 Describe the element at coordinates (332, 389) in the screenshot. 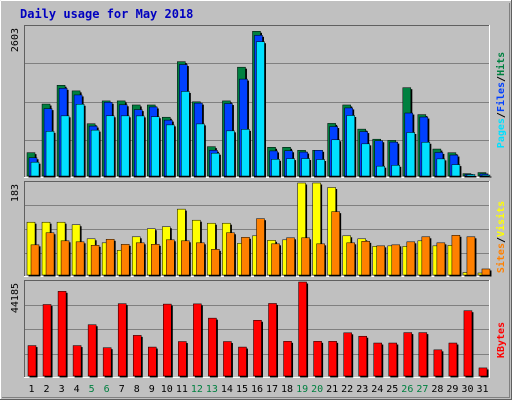

I see `x-tick-label-21: 21` at that location.